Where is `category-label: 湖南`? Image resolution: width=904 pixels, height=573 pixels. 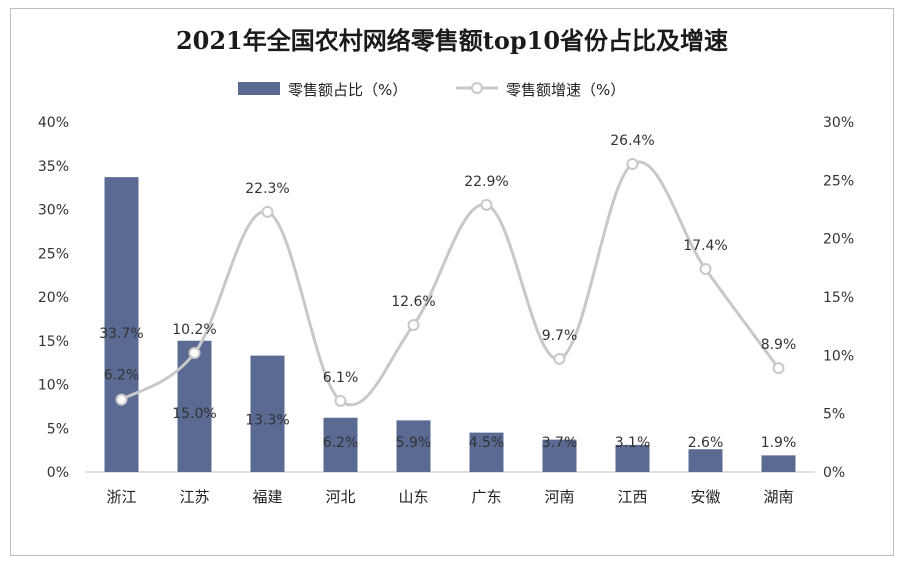
category-label: 湖南 is located at coordinates (778, 497).